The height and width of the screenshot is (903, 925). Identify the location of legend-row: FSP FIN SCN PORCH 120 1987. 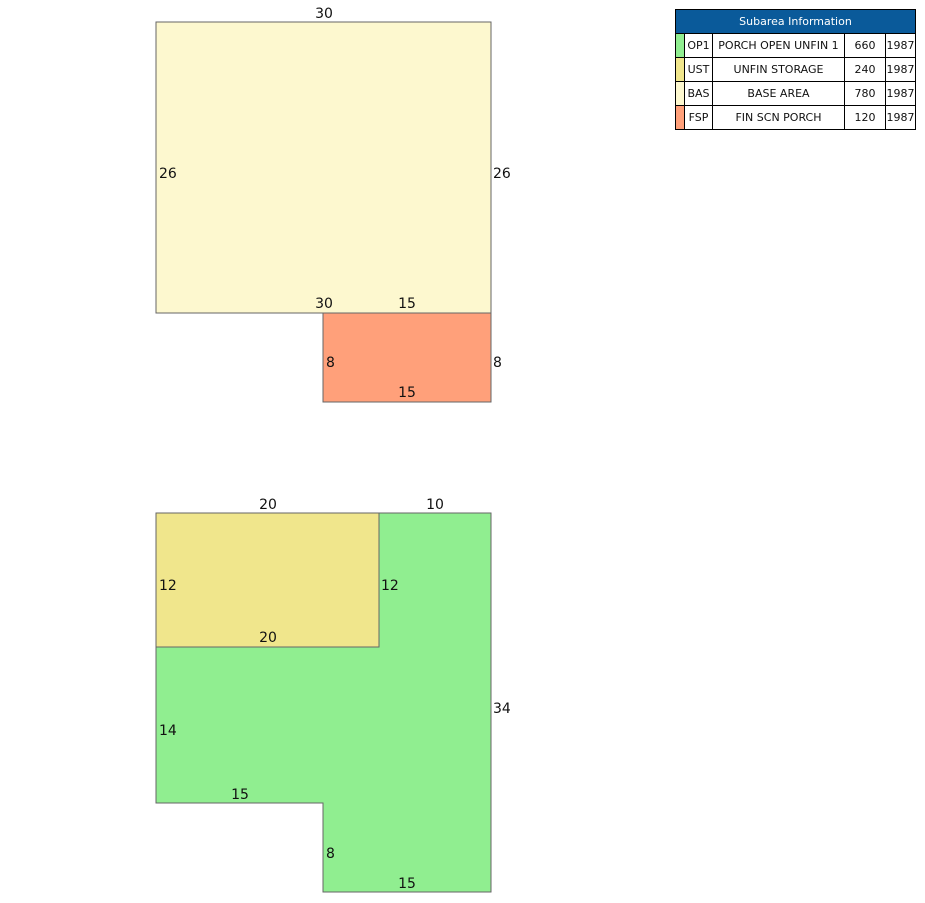
(795, 117).